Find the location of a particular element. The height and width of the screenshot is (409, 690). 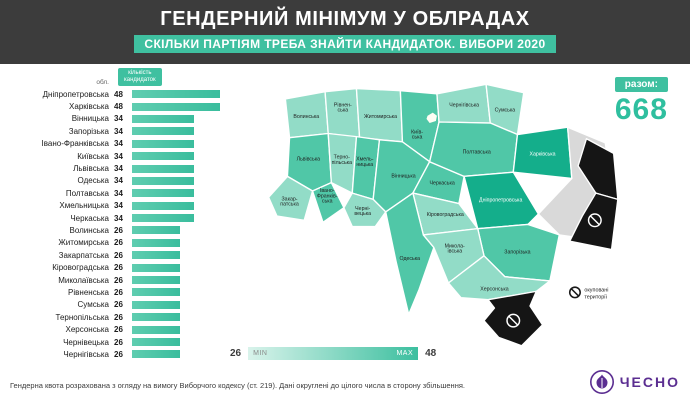

map-region-label-kyivska: Київ-ська is located at coordinates (417, 135).